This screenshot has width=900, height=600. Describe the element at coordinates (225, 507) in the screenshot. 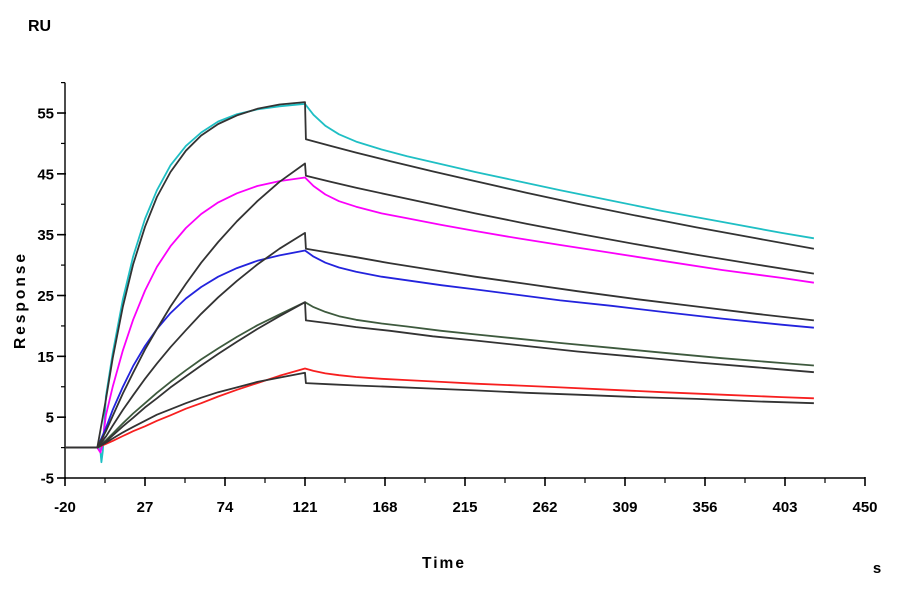

I see `x-tick-label: 74` at that location.